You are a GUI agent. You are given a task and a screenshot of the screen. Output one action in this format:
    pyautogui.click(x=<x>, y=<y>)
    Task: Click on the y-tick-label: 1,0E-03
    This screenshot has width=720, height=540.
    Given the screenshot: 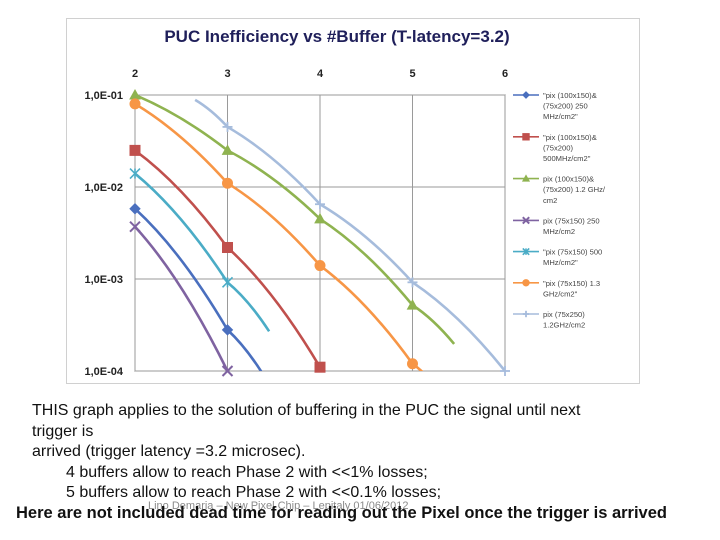 What is the action you would take?
    pyautogui.click(x=103, y=280)
    